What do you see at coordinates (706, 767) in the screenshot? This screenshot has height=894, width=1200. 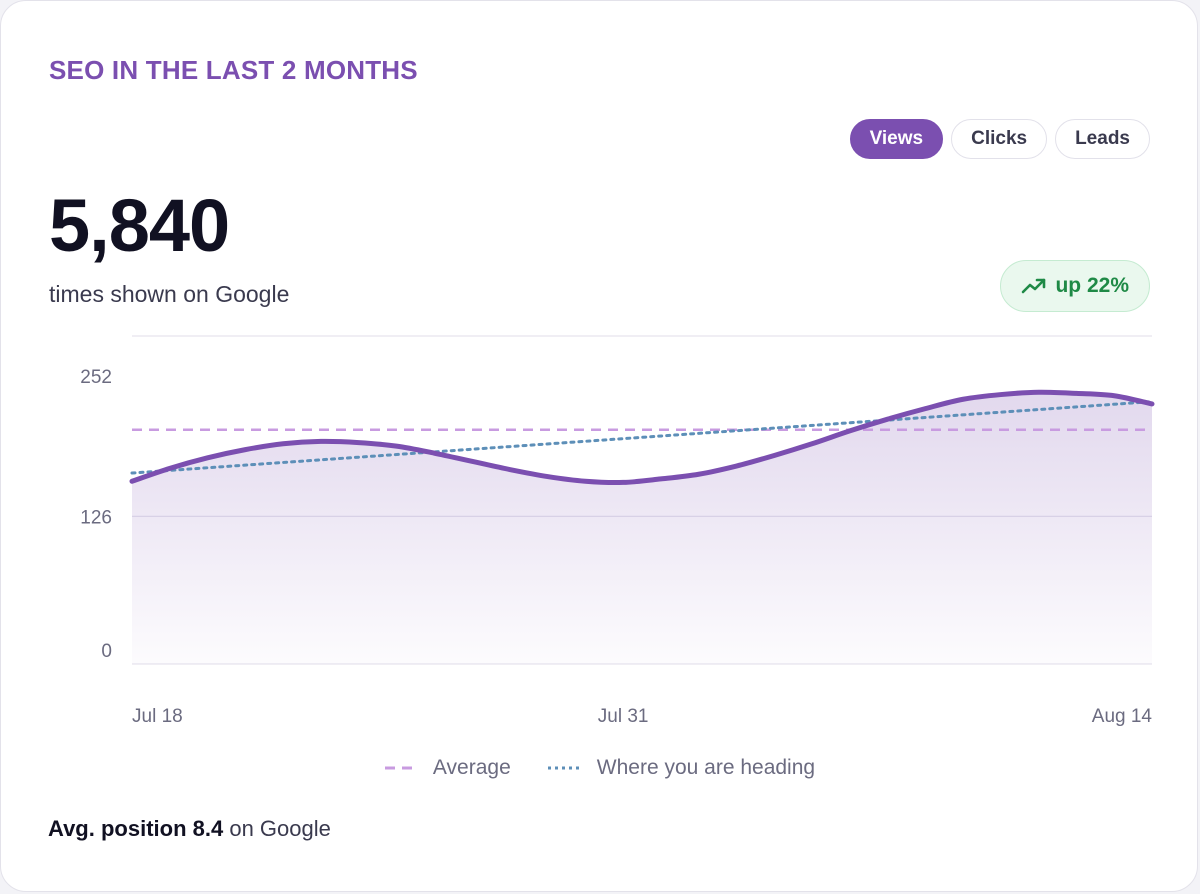 I see `legend-heading-label: Where you are heading` at bounding box center [706, 767].